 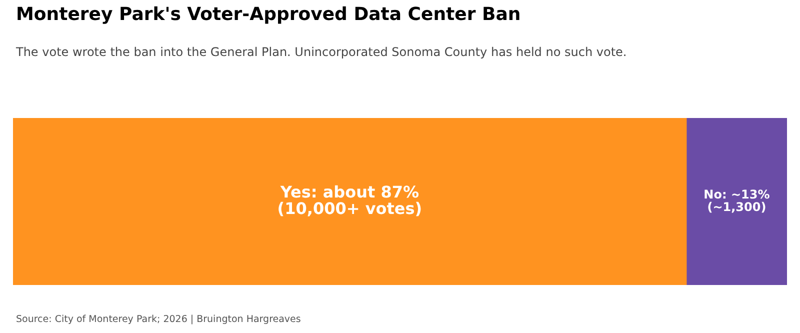 I want to click on chart-title: Monterey Park's Voter-Approved Data Center Ban, so click(x=268, y=14).